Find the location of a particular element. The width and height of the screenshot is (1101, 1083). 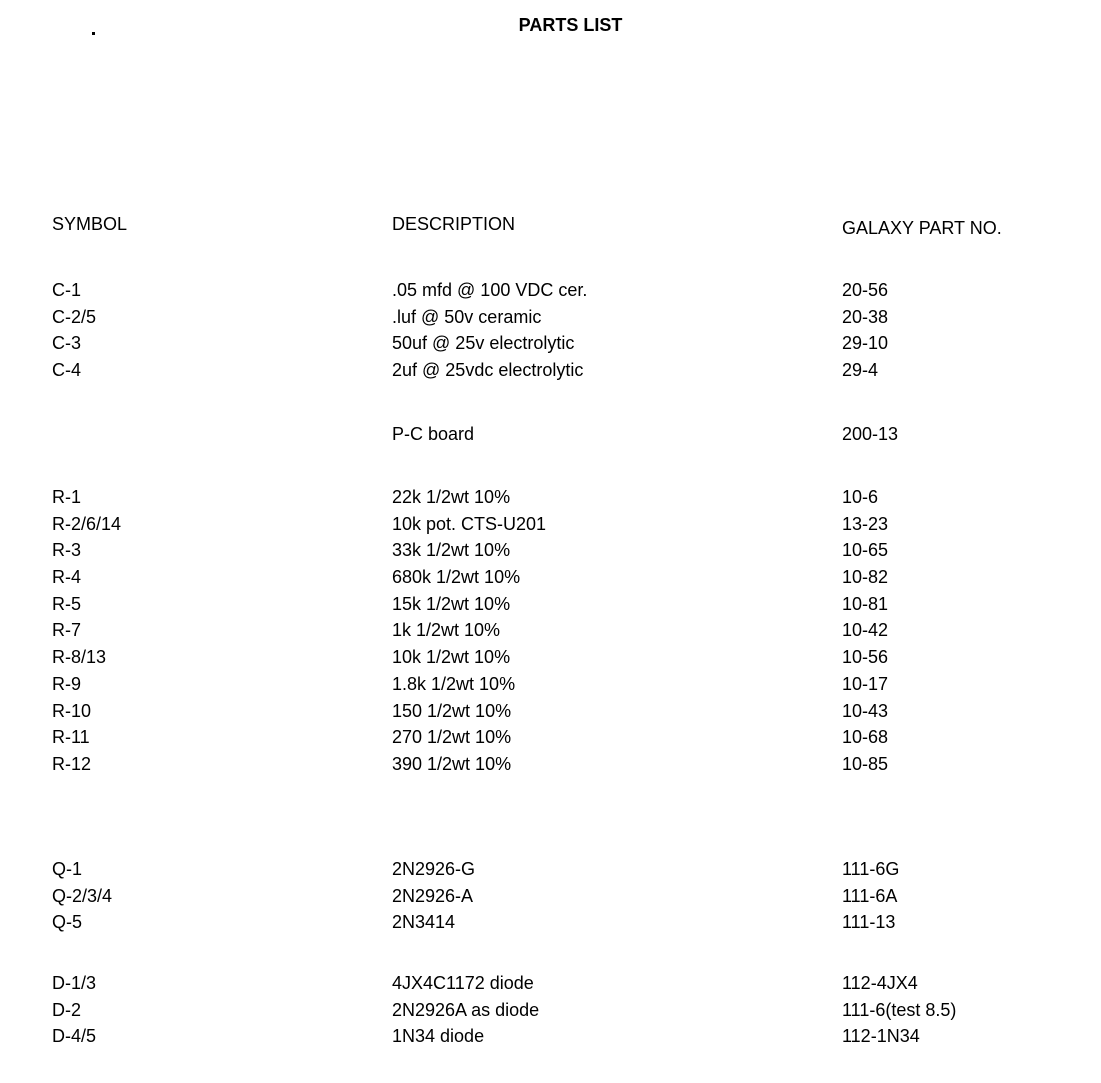

table-row: C-1 .05 mfd @ 100 VDC cer. 20-56 is located at coordinates (550, 293).